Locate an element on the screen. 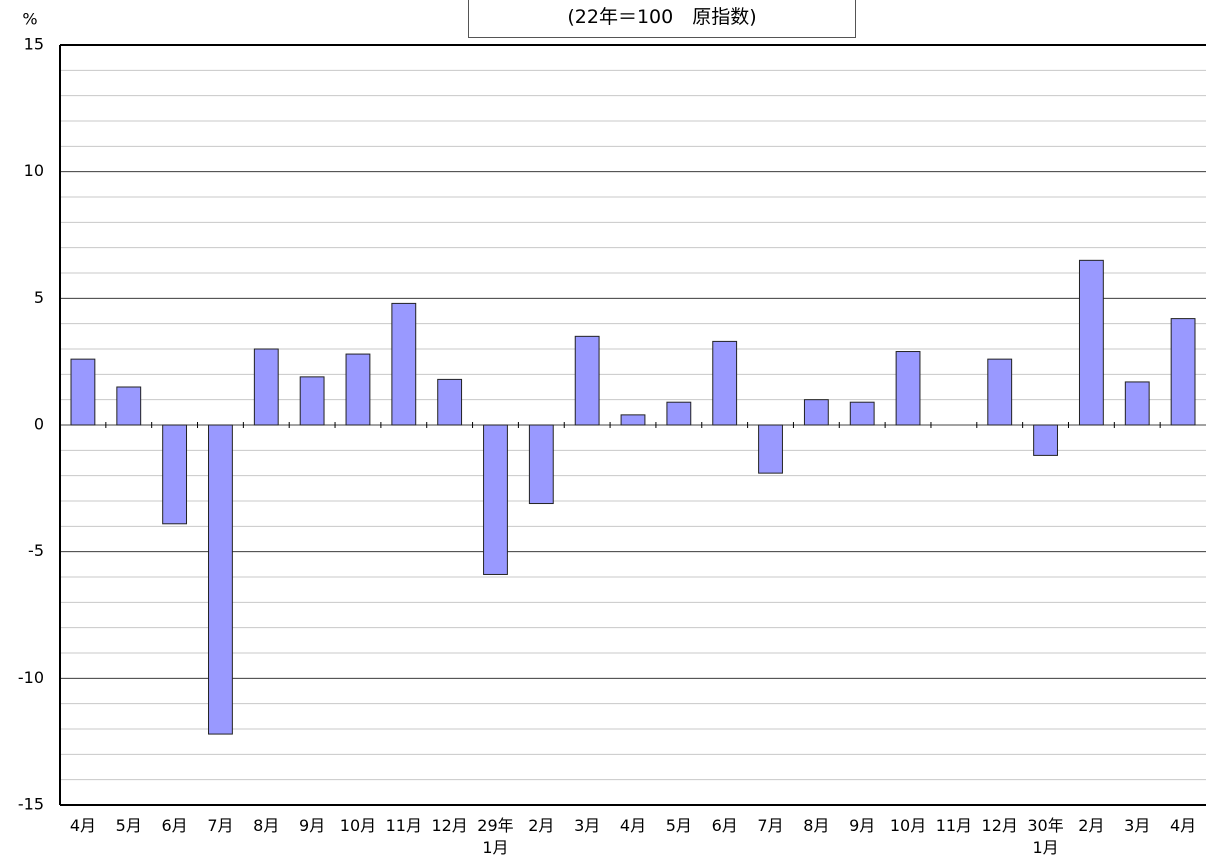 The width and height of the screenshot is (1206, 861). y-tick-label: -15 is located at coordinates (31, 804).